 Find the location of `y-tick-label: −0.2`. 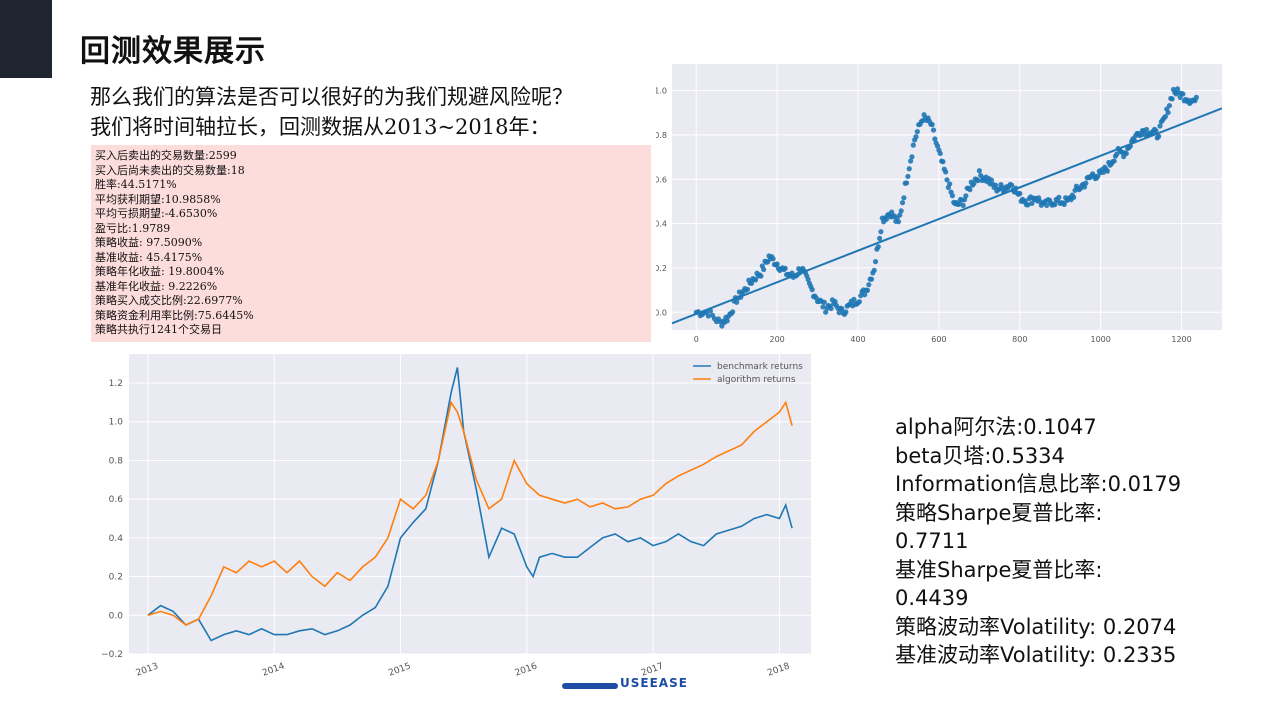

y-tick-label: −0.2 is located at coordinates (112, 655).